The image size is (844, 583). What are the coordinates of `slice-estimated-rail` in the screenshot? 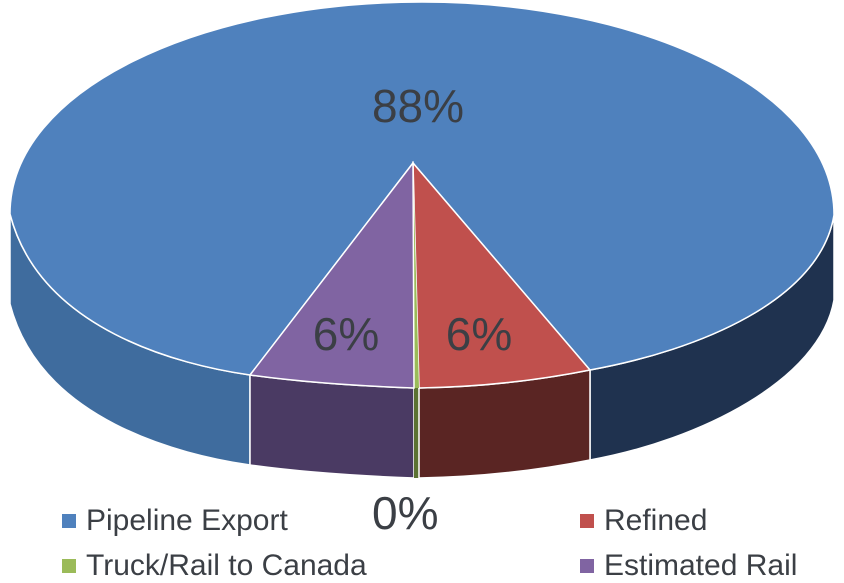 It's located at (331, 274).